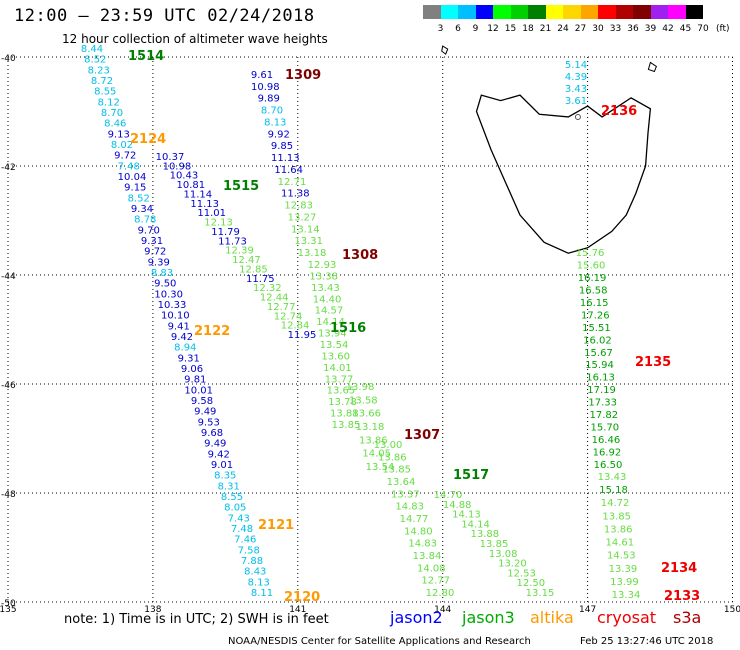 This screenshot has width=740, height=650. I want to click on pass-number-label: 1516, so click(348, 328).